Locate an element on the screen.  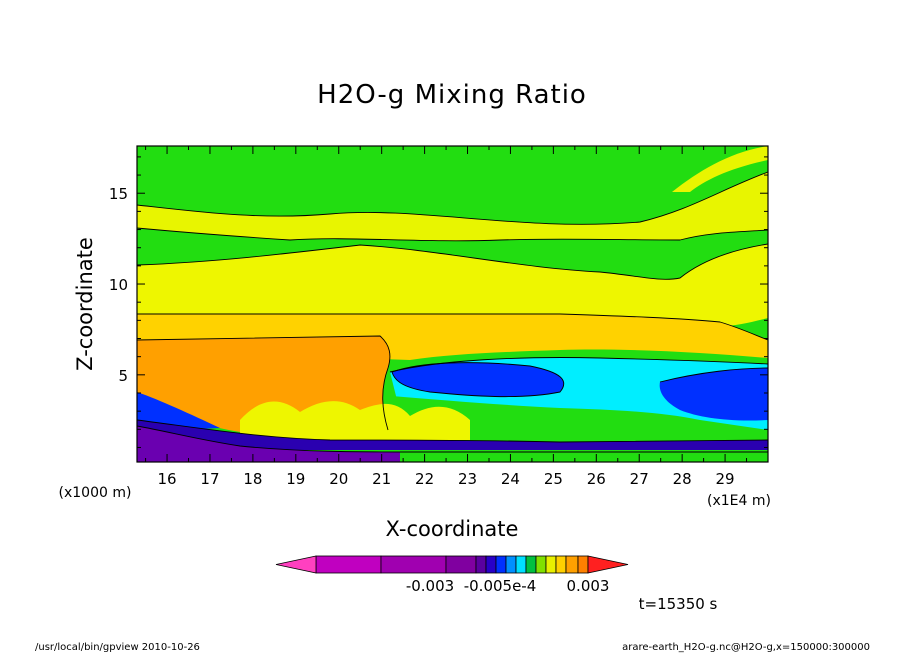
x-tick-label: 26 is located at coordinates (596, 479).